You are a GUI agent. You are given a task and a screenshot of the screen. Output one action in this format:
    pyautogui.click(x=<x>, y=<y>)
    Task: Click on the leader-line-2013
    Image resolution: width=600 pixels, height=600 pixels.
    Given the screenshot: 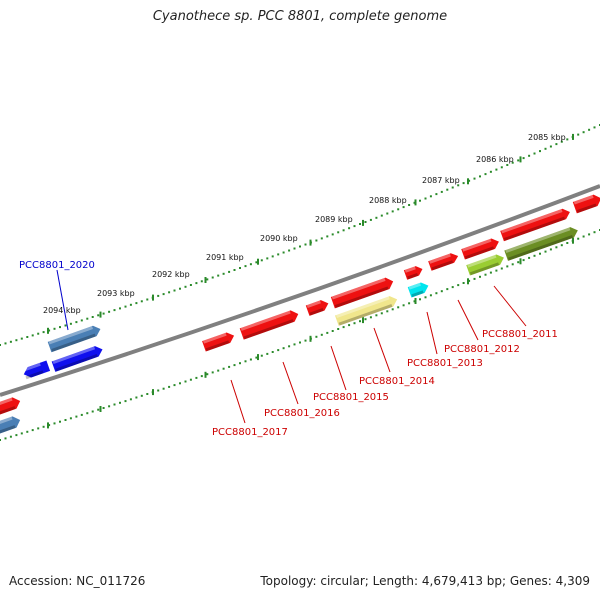 What is the action you would take?
    pyautogui.click(x=432, y=333)
    